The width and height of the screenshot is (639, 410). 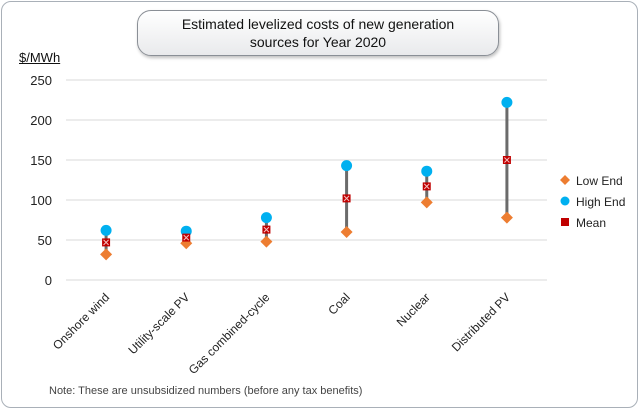 What do you see at coordinates (481, 322) in the screenshot?
I see `x-tick-label: Distributed PV` at bounding box center [481, 322].